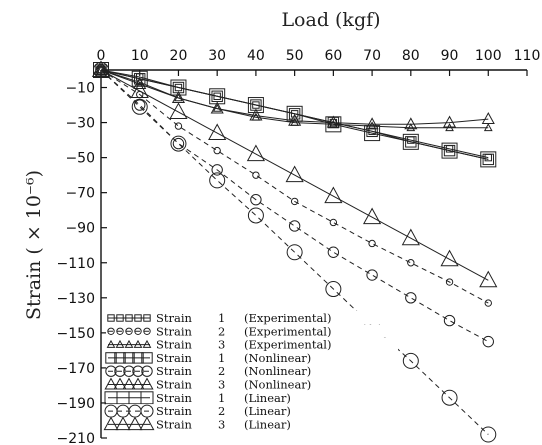  I want to click on x-tick-label: 90, so click(450, 56).